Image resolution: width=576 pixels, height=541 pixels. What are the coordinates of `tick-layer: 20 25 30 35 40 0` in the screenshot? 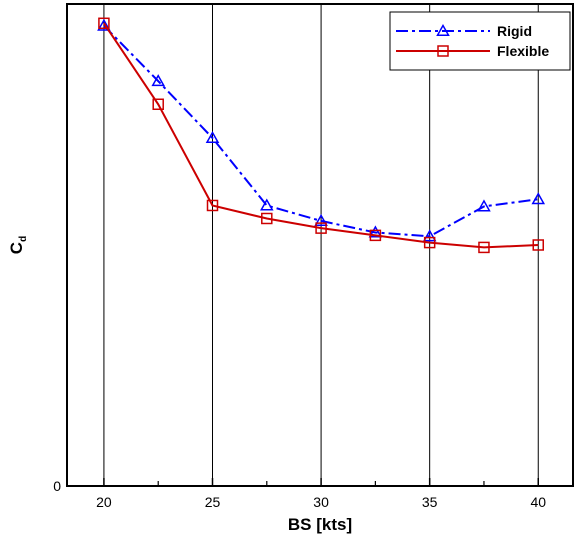 It's located at (299, 494).